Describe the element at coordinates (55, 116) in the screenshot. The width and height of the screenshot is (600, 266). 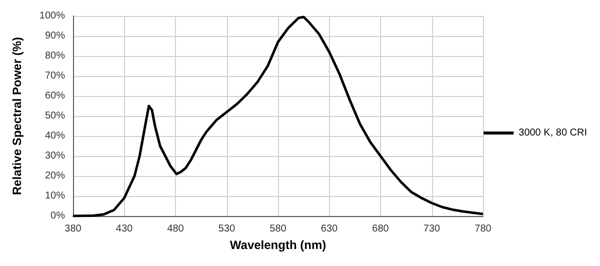
I see `y-tick-label: 50%` at that location.